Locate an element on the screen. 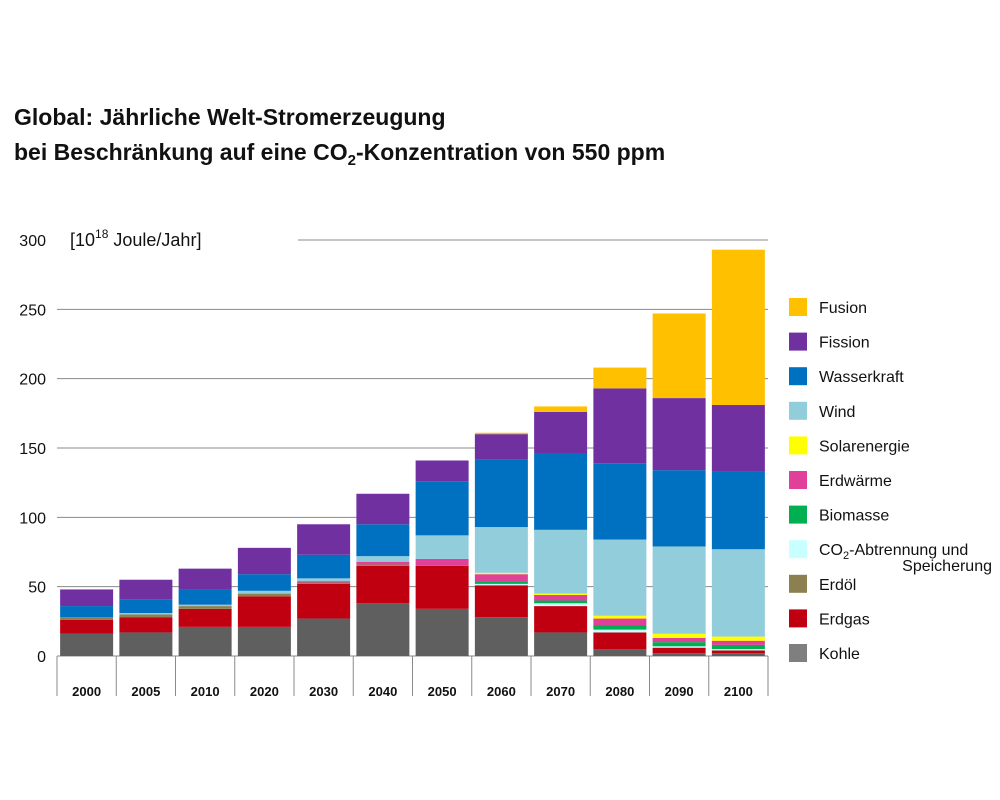 The image size is (1000, 800). bar-segment-fission-2030 is located at coordinates (324, 539).